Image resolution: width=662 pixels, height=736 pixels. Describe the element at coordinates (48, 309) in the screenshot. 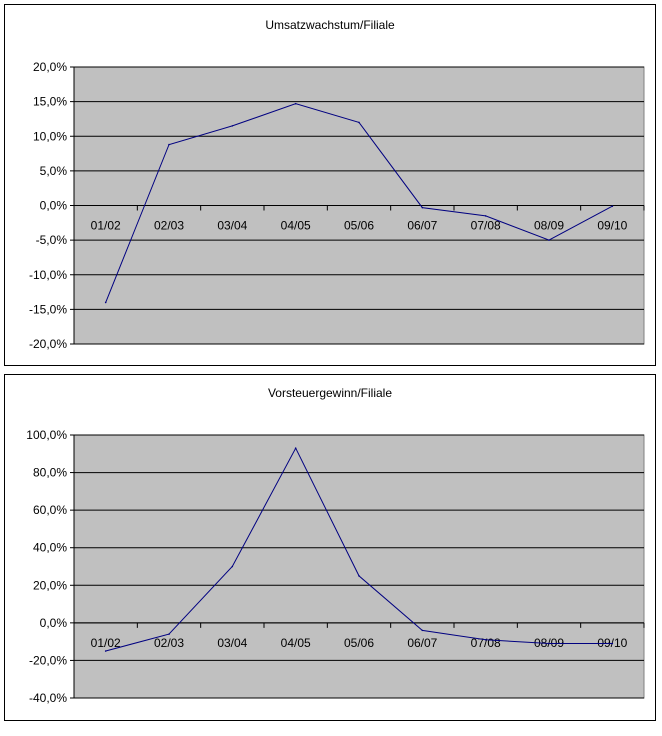

I see `y-tick-label: -15,0%` at that location.